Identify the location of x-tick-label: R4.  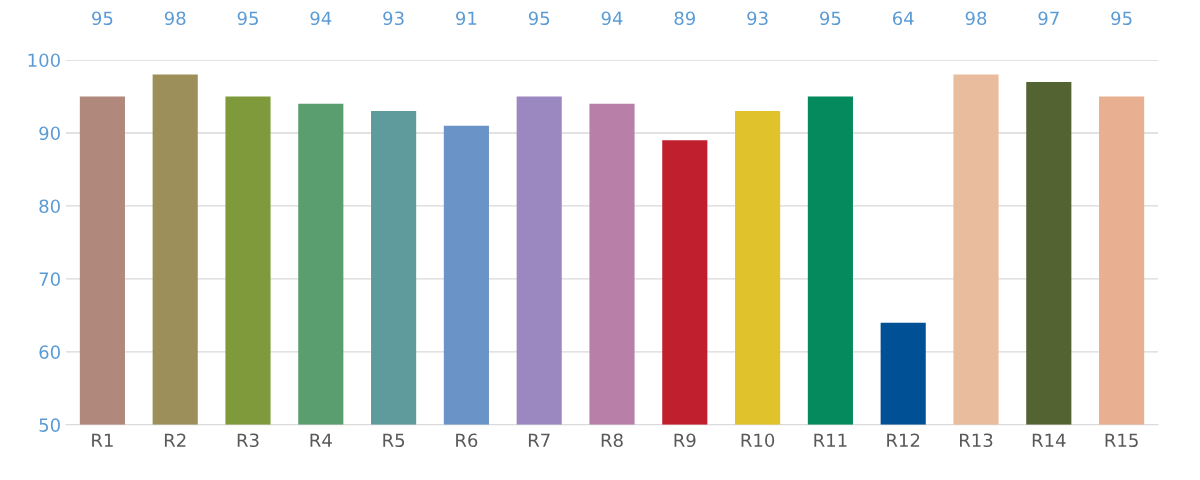
(321, 440).